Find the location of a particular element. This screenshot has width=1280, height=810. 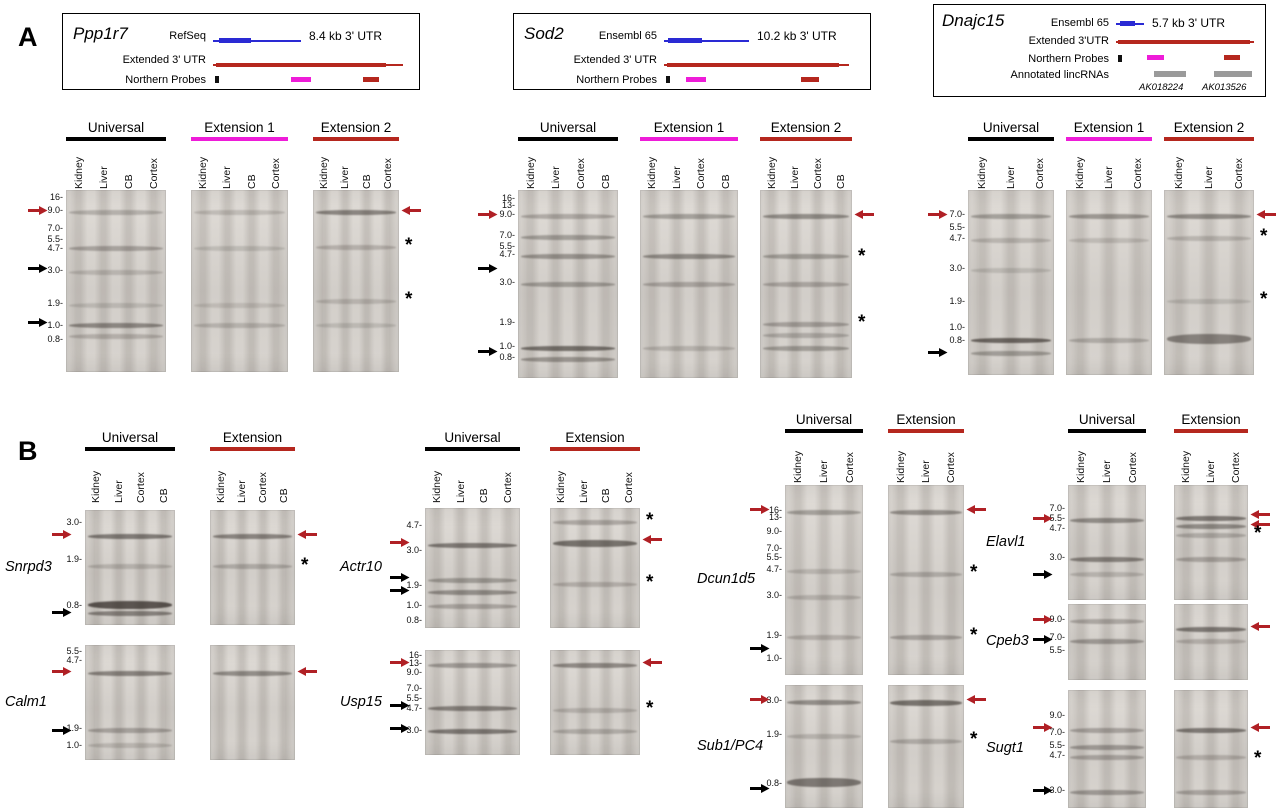

track-label-refseq: RefSeq is located at coordinates (187, 36).